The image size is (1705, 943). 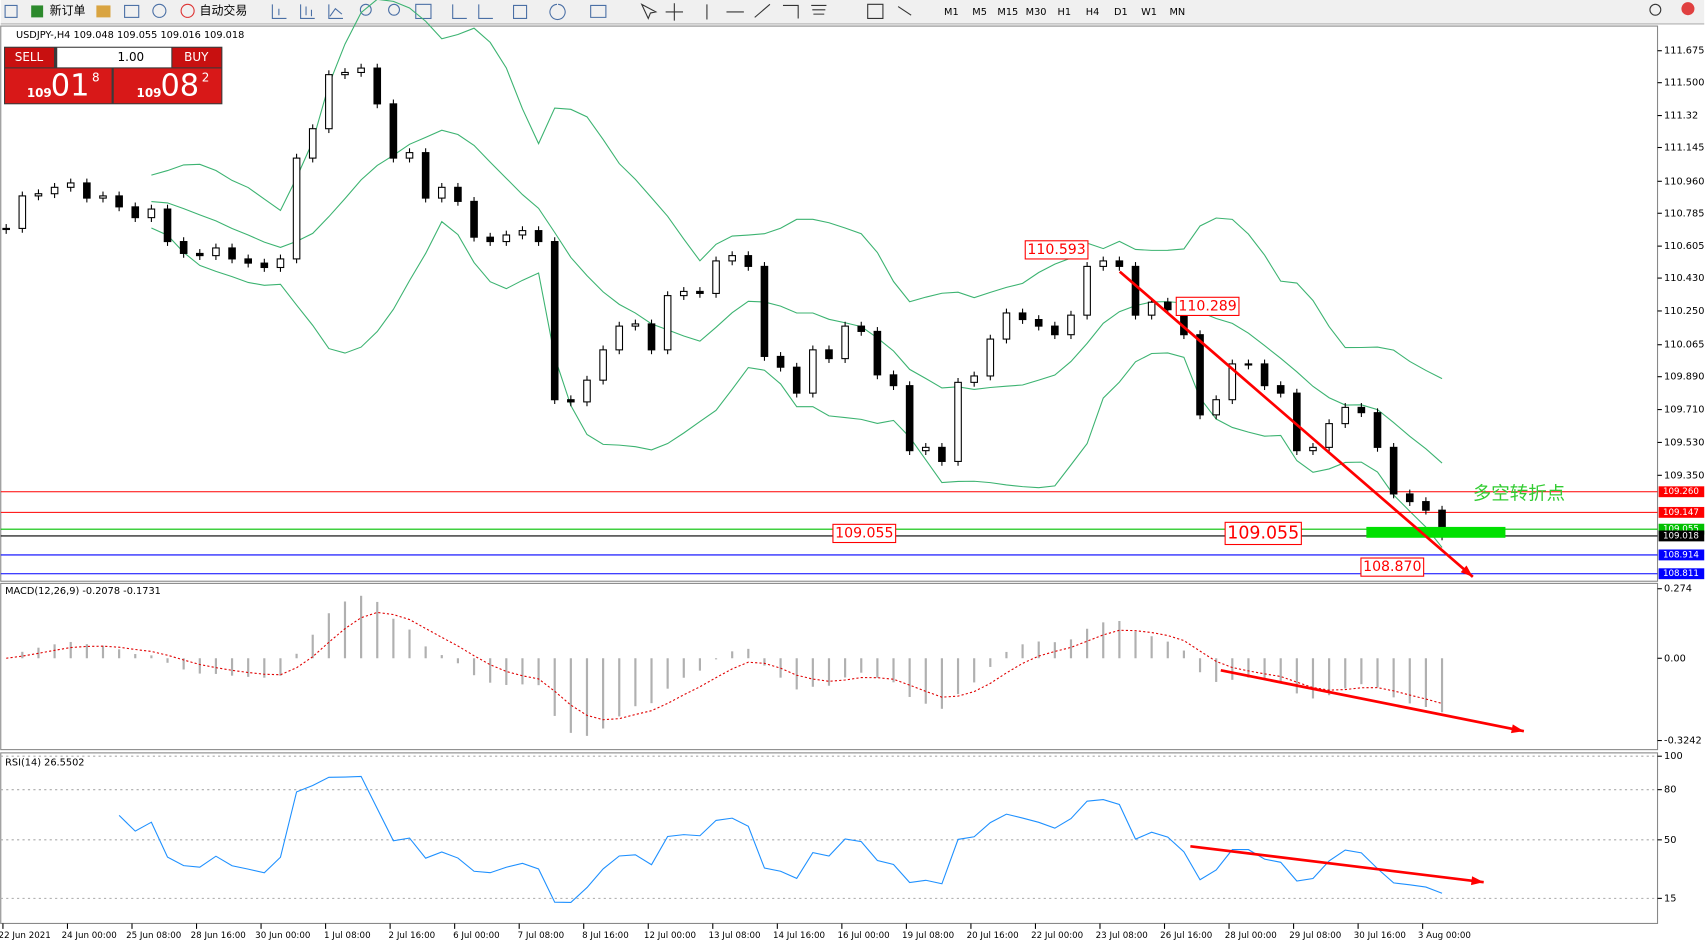 I want to click on sell-button, so click(x=29, y=57).